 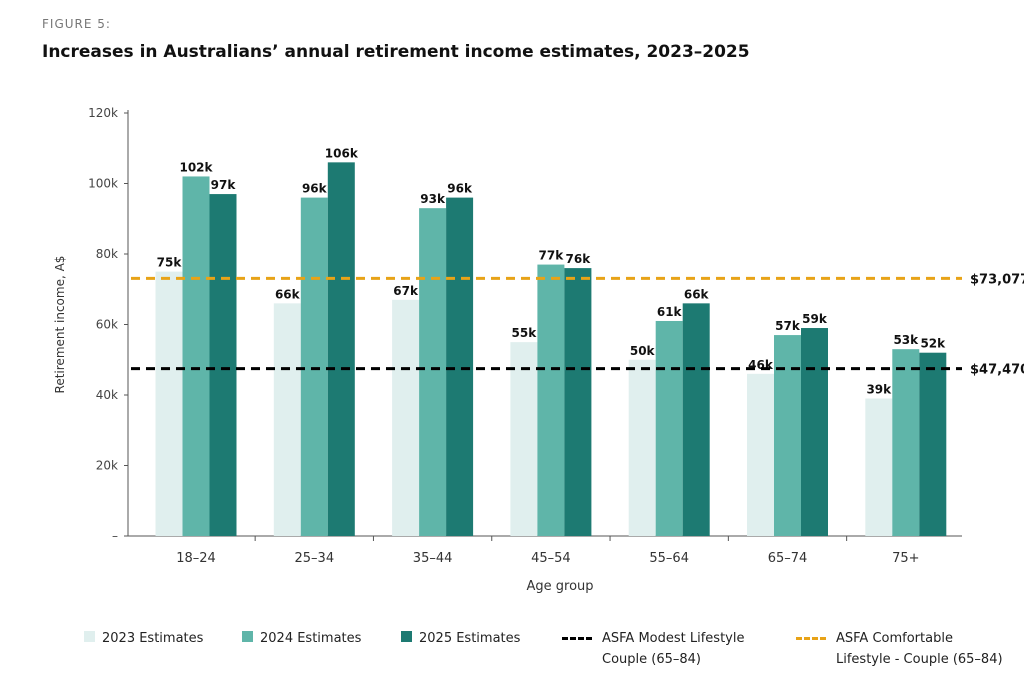 What do you see at coordinates (103, 113) in the screenshot?
I see `y-tick-label: 120k` at bounding box center [103, 113].